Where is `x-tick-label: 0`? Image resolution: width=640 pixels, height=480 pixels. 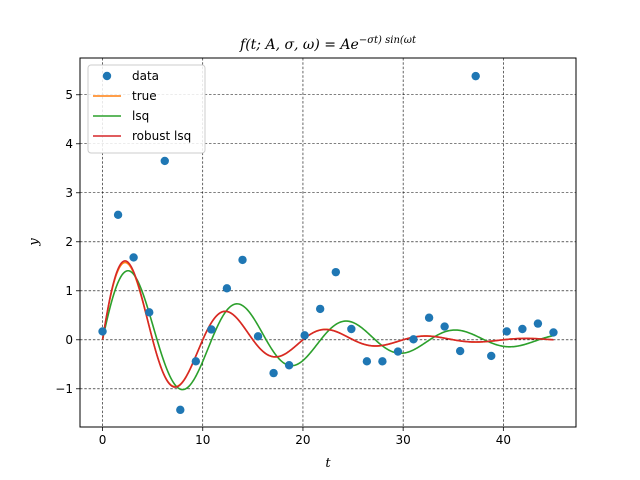
x-tick-label: 0 is located at coordinates (103, 440).